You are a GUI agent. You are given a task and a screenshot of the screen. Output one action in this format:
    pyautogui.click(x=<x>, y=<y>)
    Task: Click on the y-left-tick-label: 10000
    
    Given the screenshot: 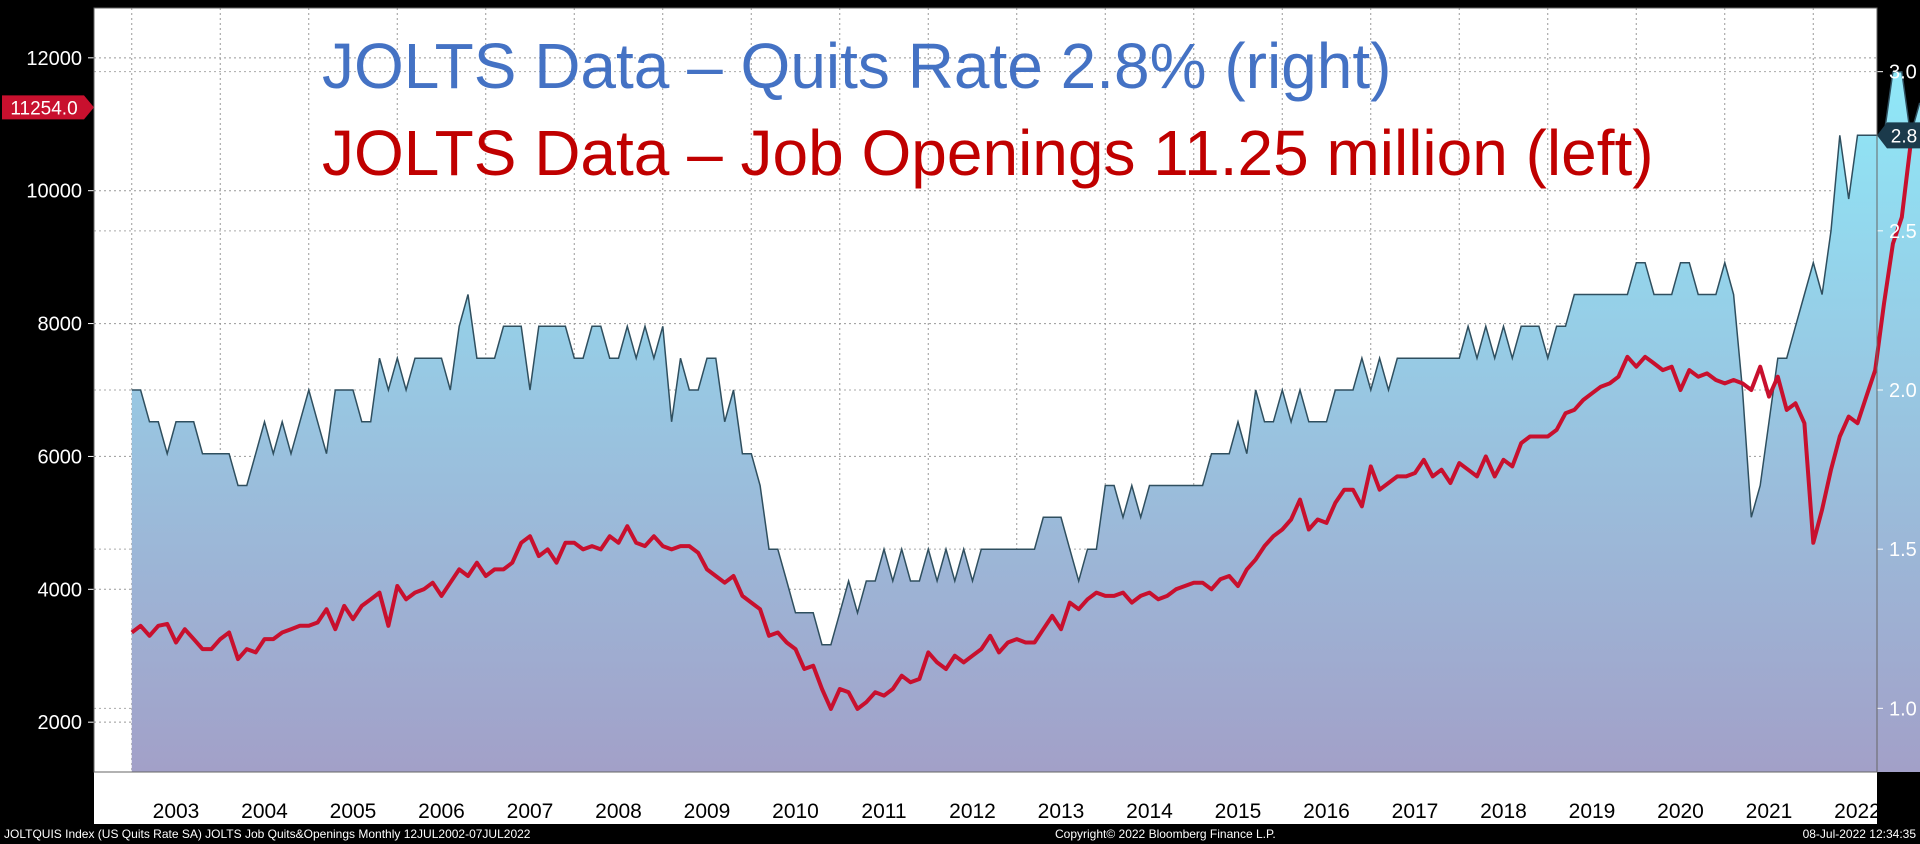 What is the action you would take?
    pyautogui.click(x=54, y=192)
    